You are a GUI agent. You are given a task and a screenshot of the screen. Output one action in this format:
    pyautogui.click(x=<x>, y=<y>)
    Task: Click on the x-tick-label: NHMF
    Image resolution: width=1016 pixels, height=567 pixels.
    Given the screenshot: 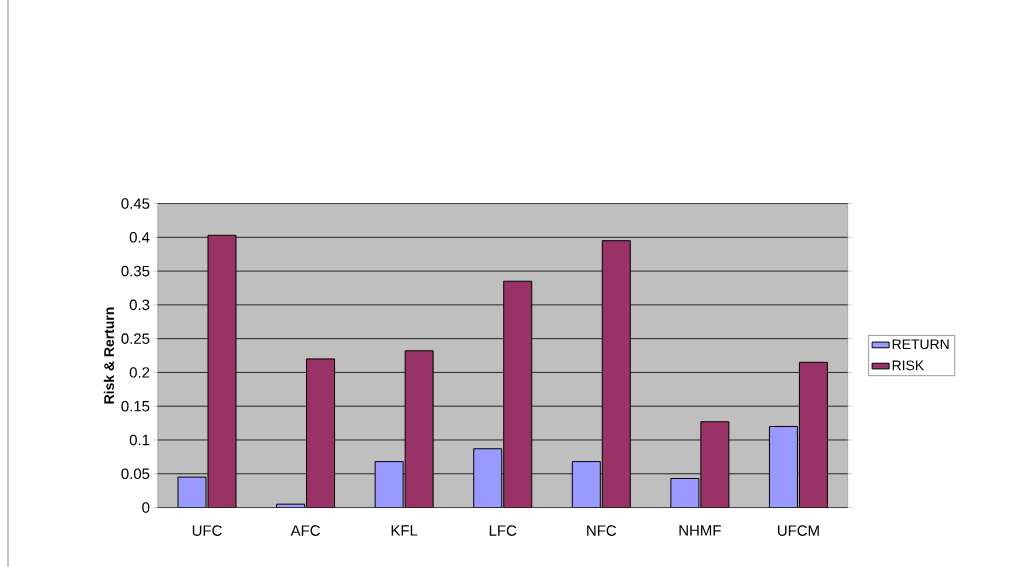 What is the action you would take?
    pyautogui.click(x=700, y=530)
    